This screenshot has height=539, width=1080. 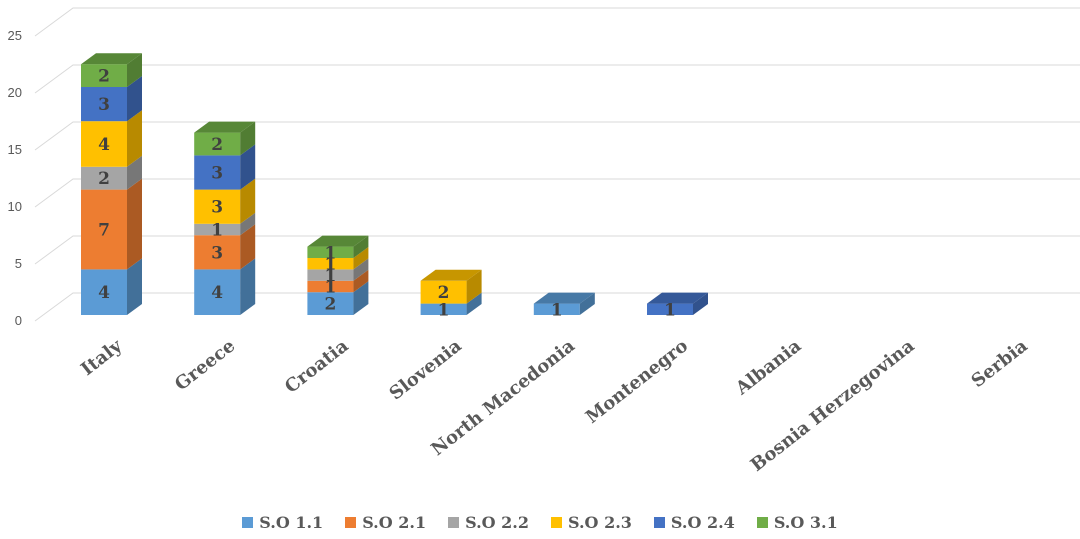 I want to click on y-tick-label: 25, so click(x=15, y=35).